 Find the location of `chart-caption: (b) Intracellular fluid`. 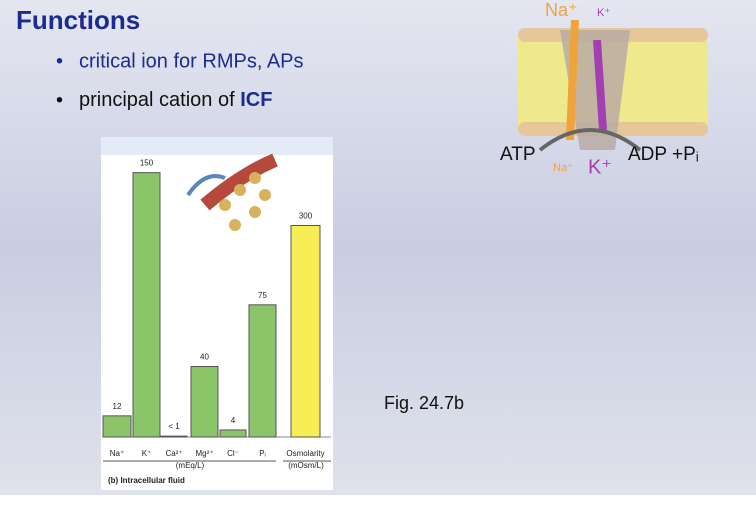

chart-caption: (b) Intracellular fluid is located at coordinates (146, 480).